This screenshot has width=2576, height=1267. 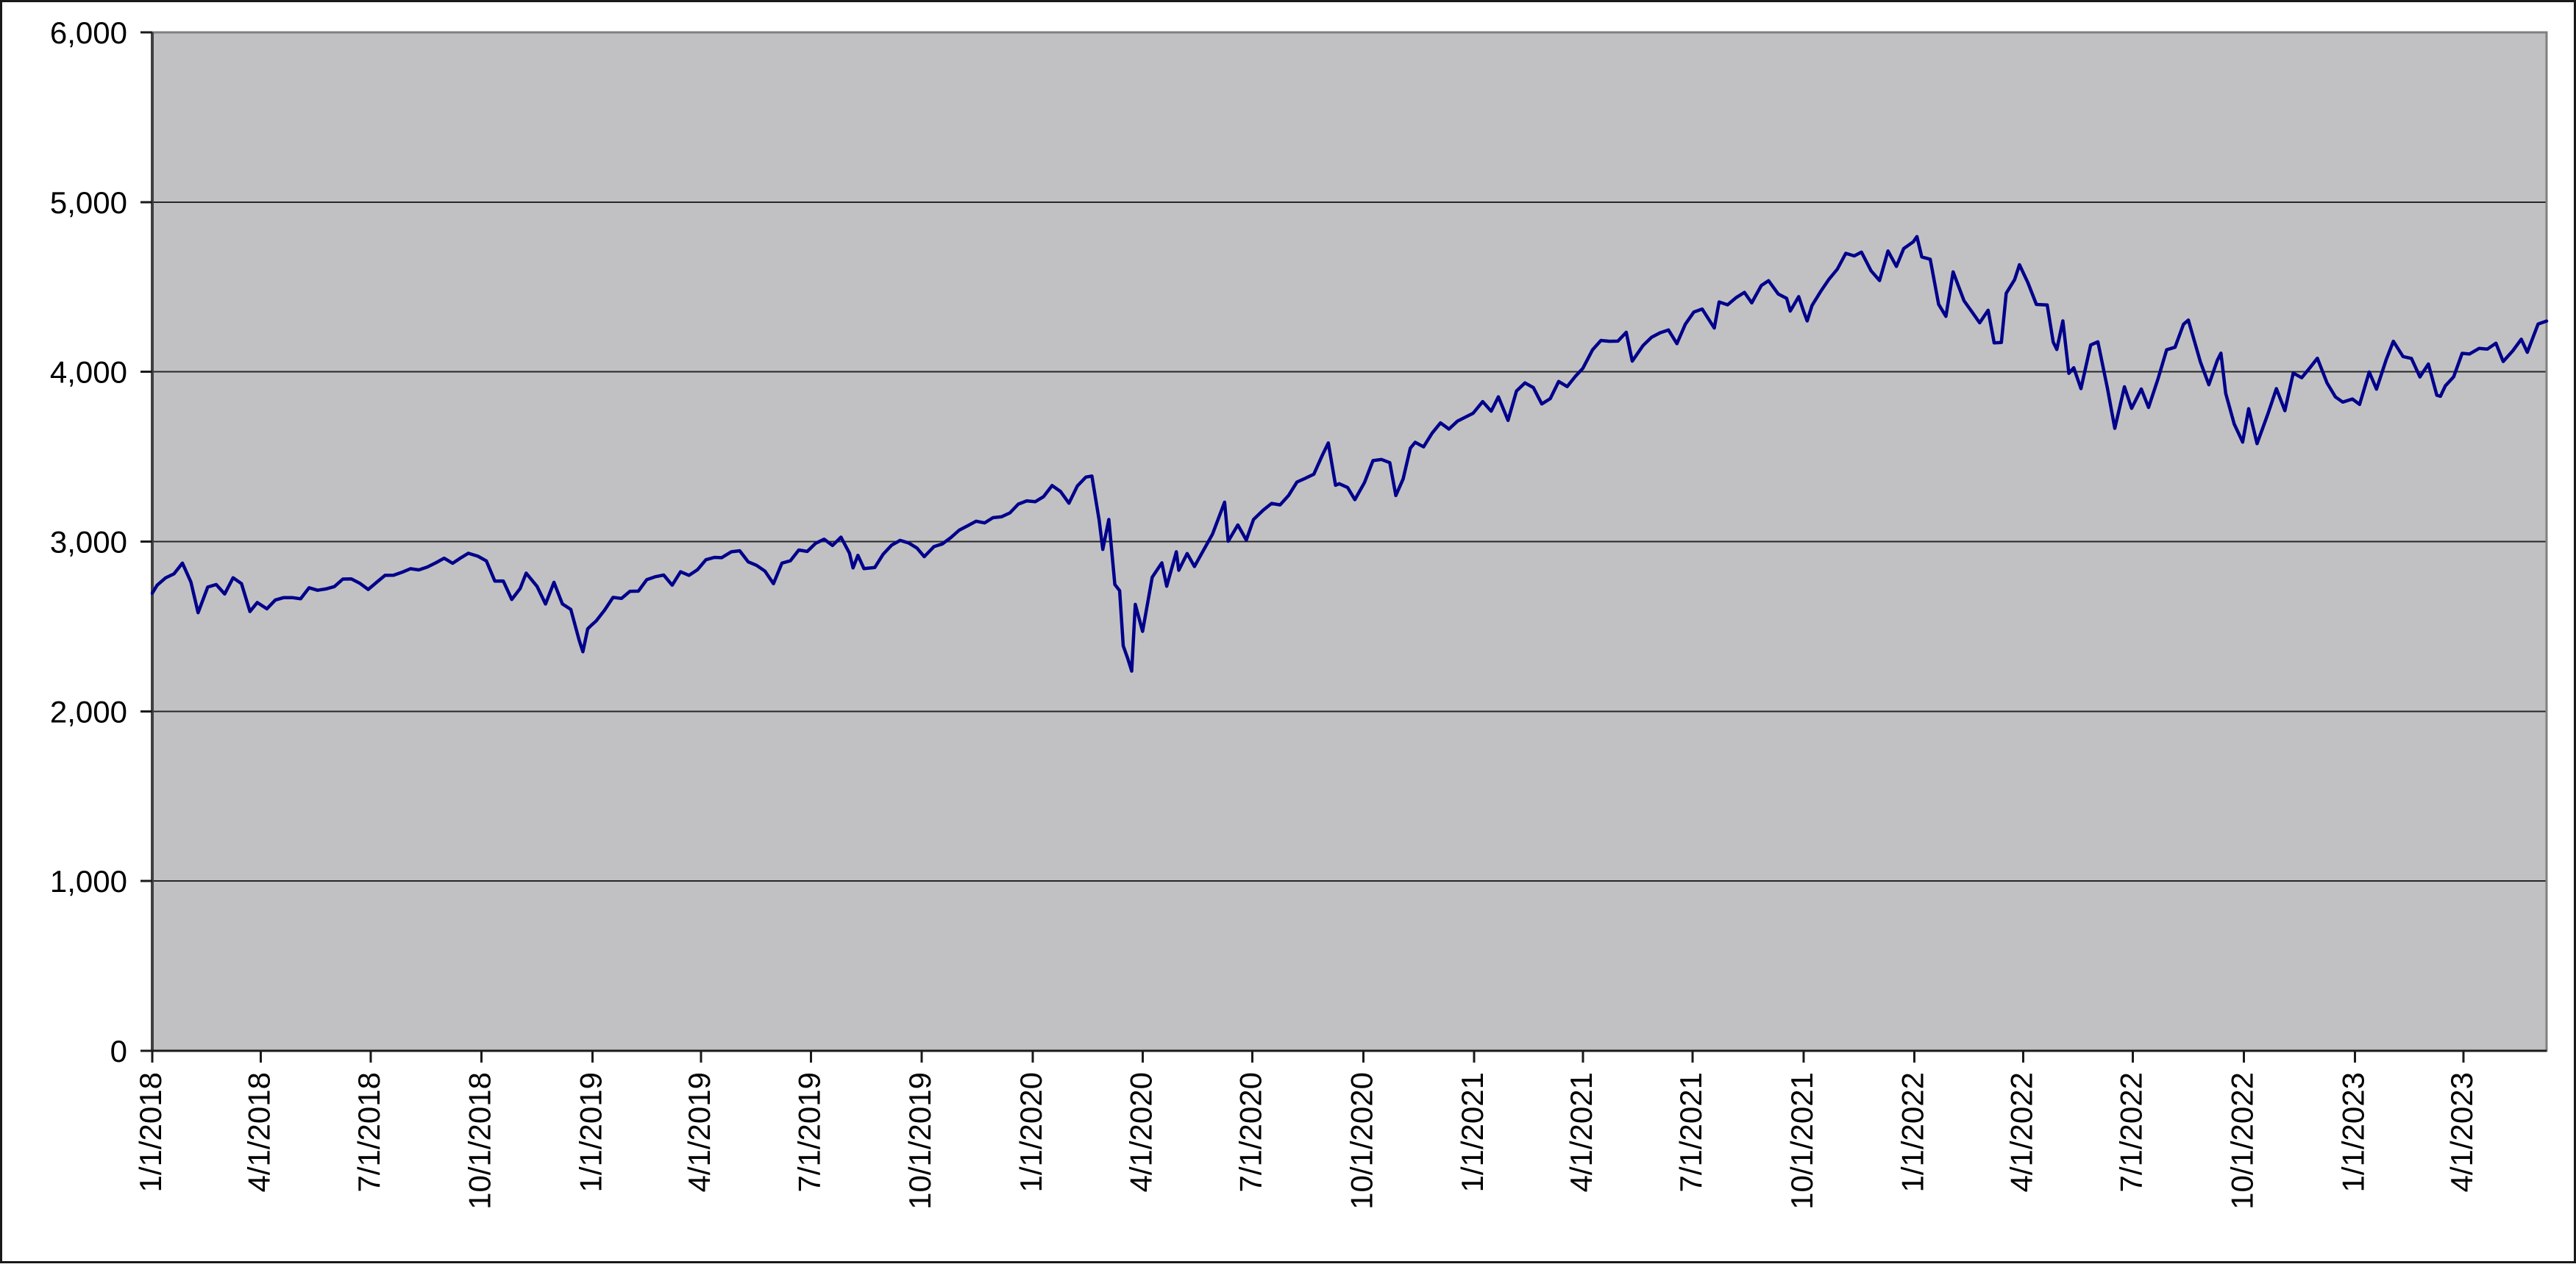 What do you see at coordinates (1361, 1141) in the screenshot?
I see `x-axis-tick-label: 10/1/2020` at bounding box center [1361, 1141].